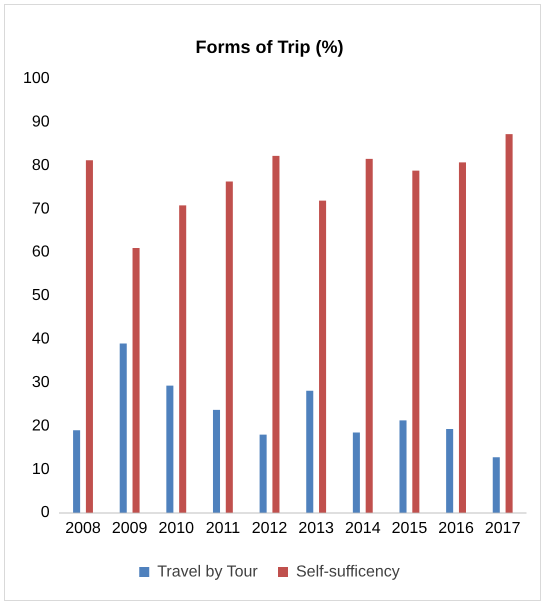 The image size is (547, 607). What do you see at coordinates (410, 528) in the screenshot?
I see `x-tick-label: 2015` at bounding box center [410, 528].